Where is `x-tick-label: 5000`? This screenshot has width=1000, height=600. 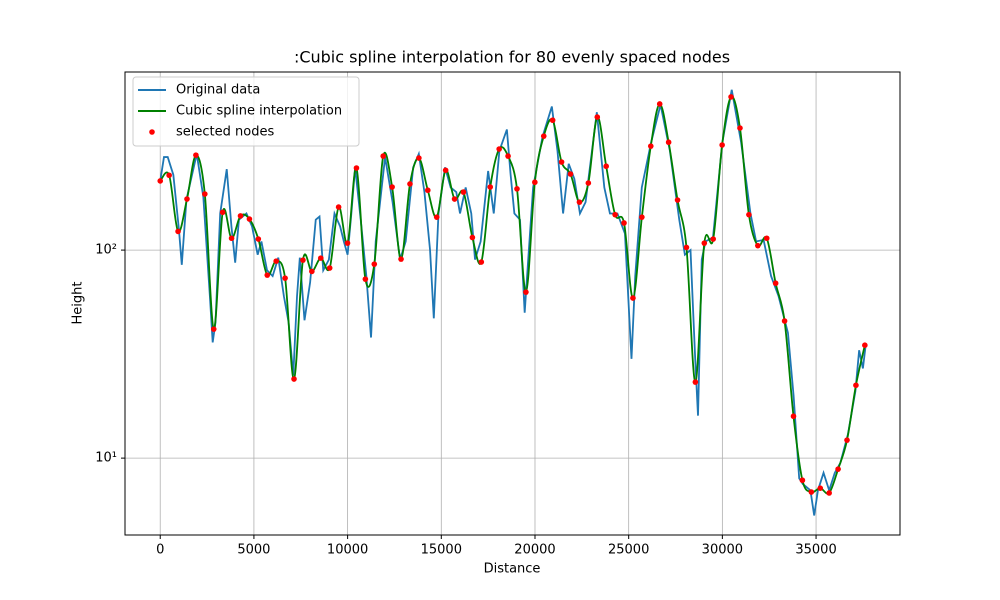
x-tick-label: 5000 is located at coordinates (253, 550).